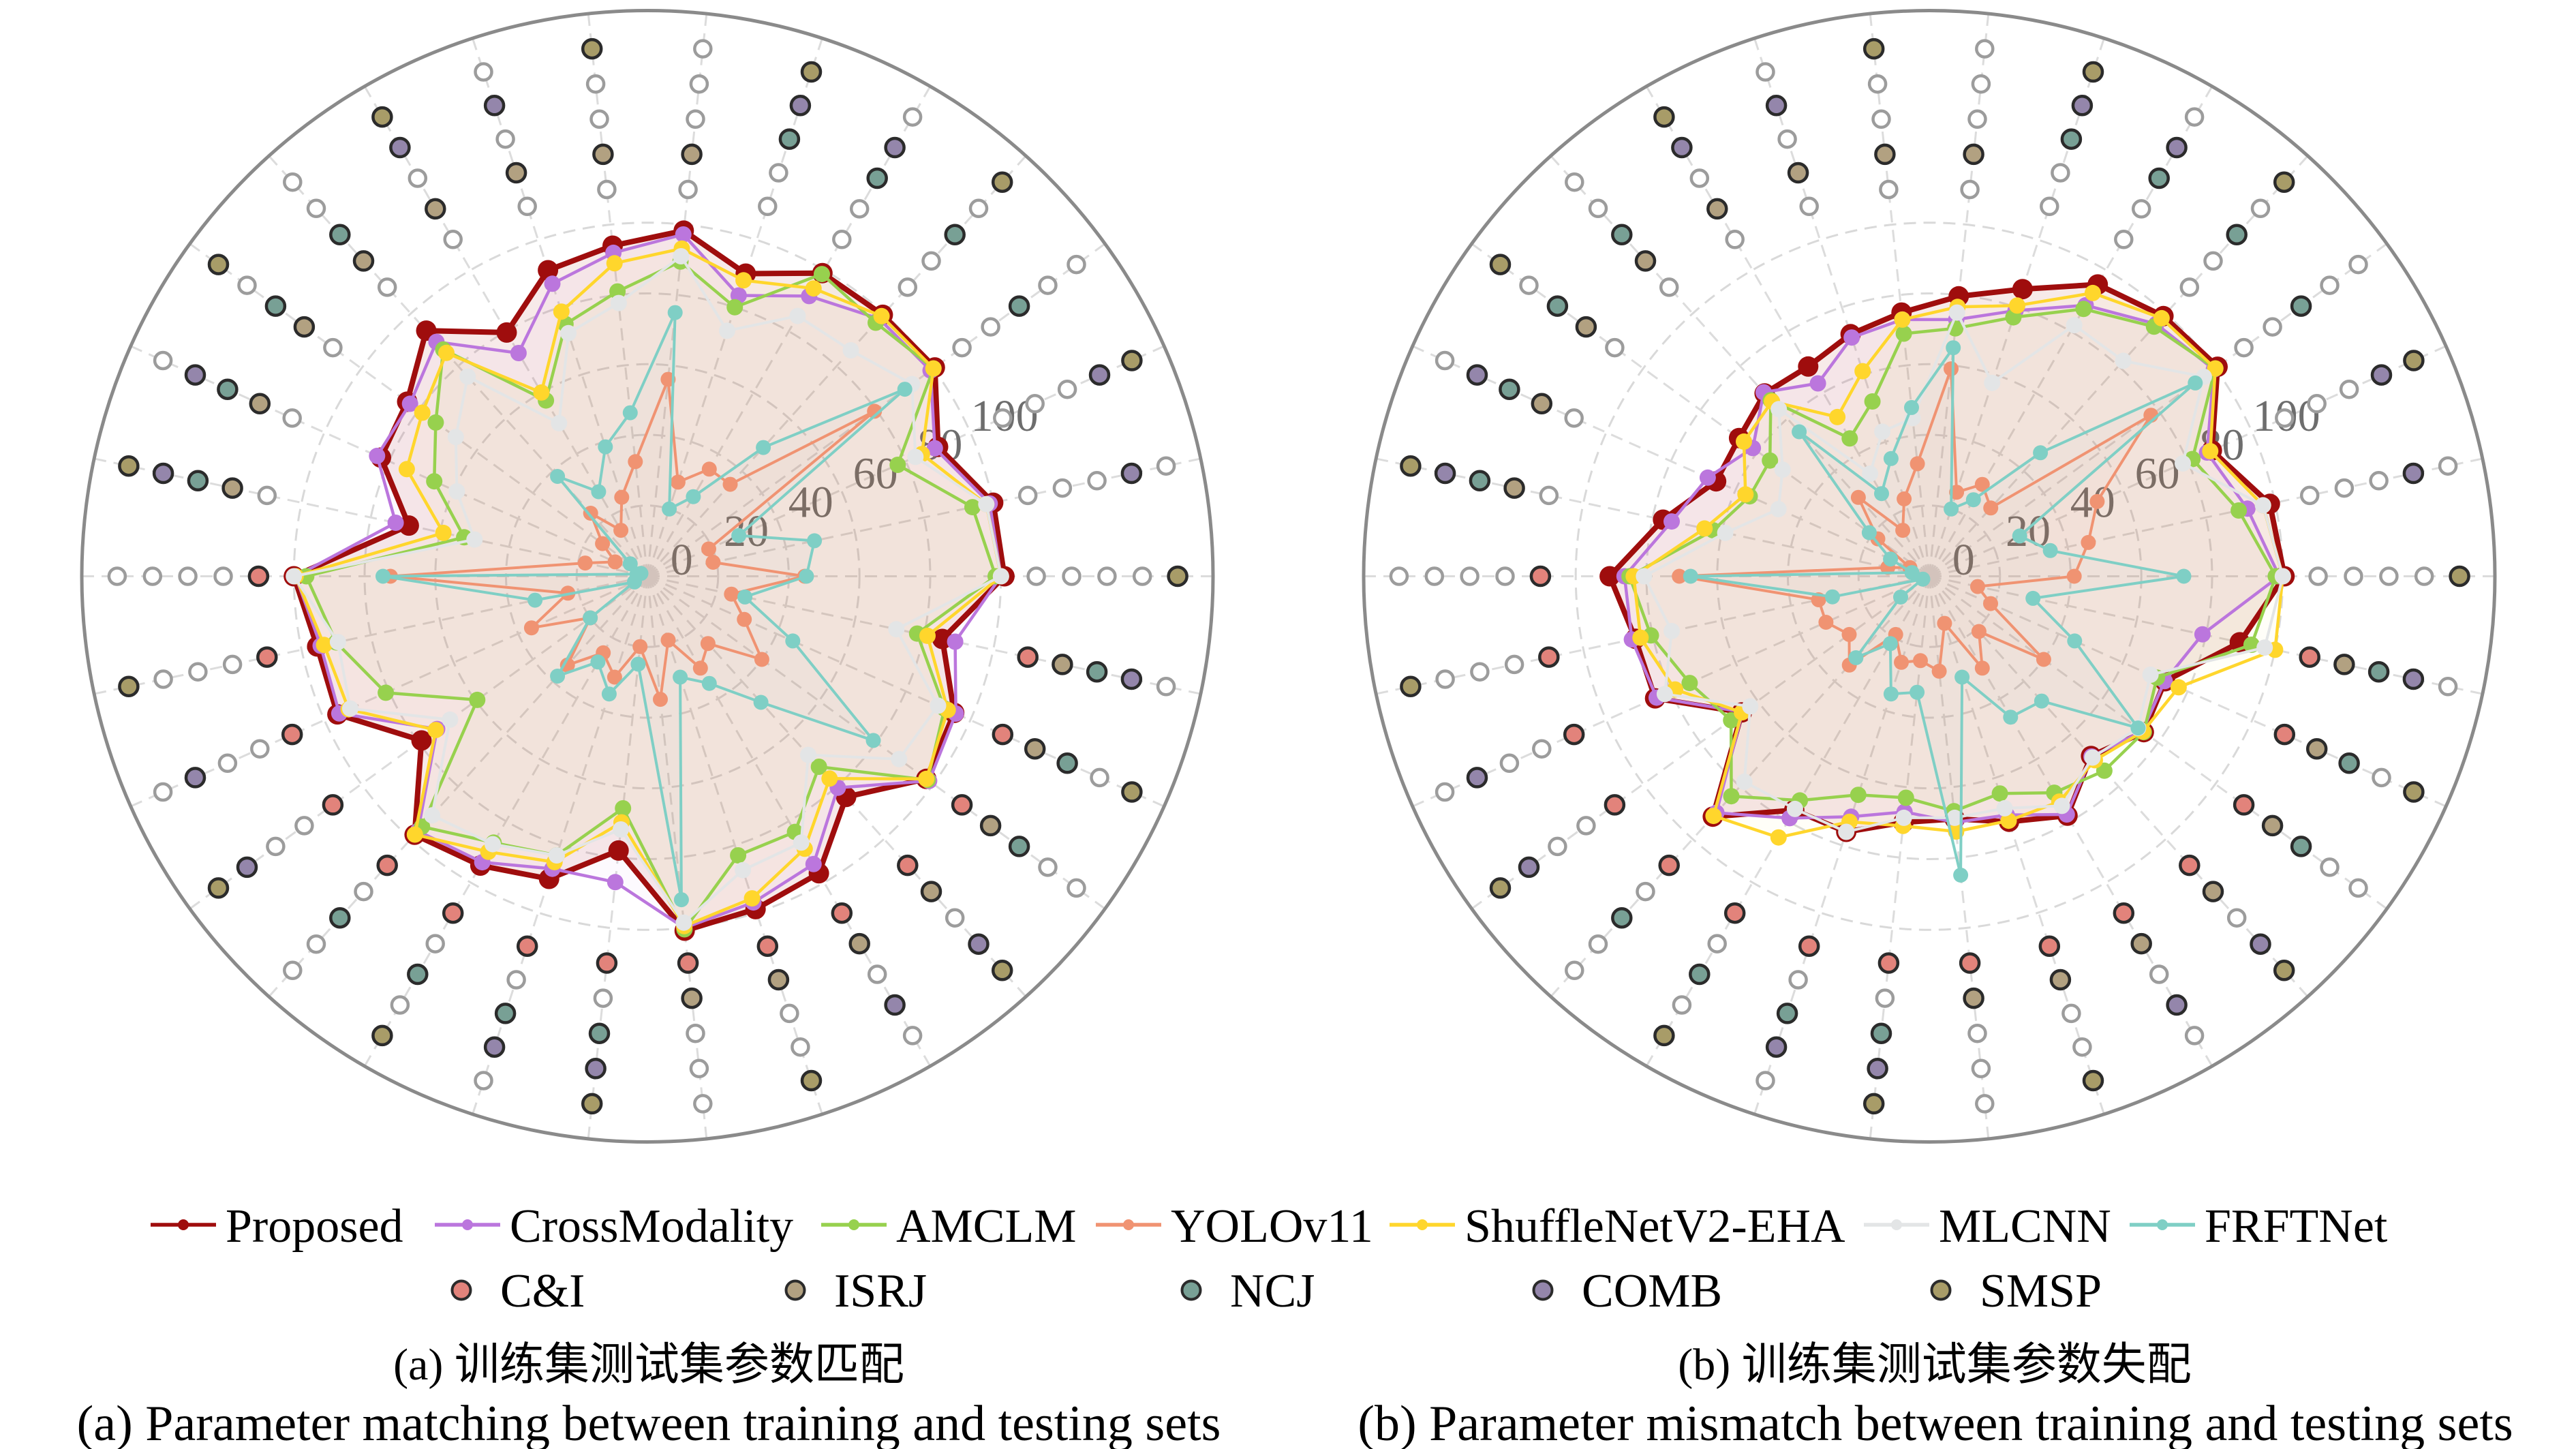 The height and width of the screenshot is (1449, 2576). Describe the element at coordinates (2025, 1226) in the screenshot. I see `svg-text: MLCNN` at that location.